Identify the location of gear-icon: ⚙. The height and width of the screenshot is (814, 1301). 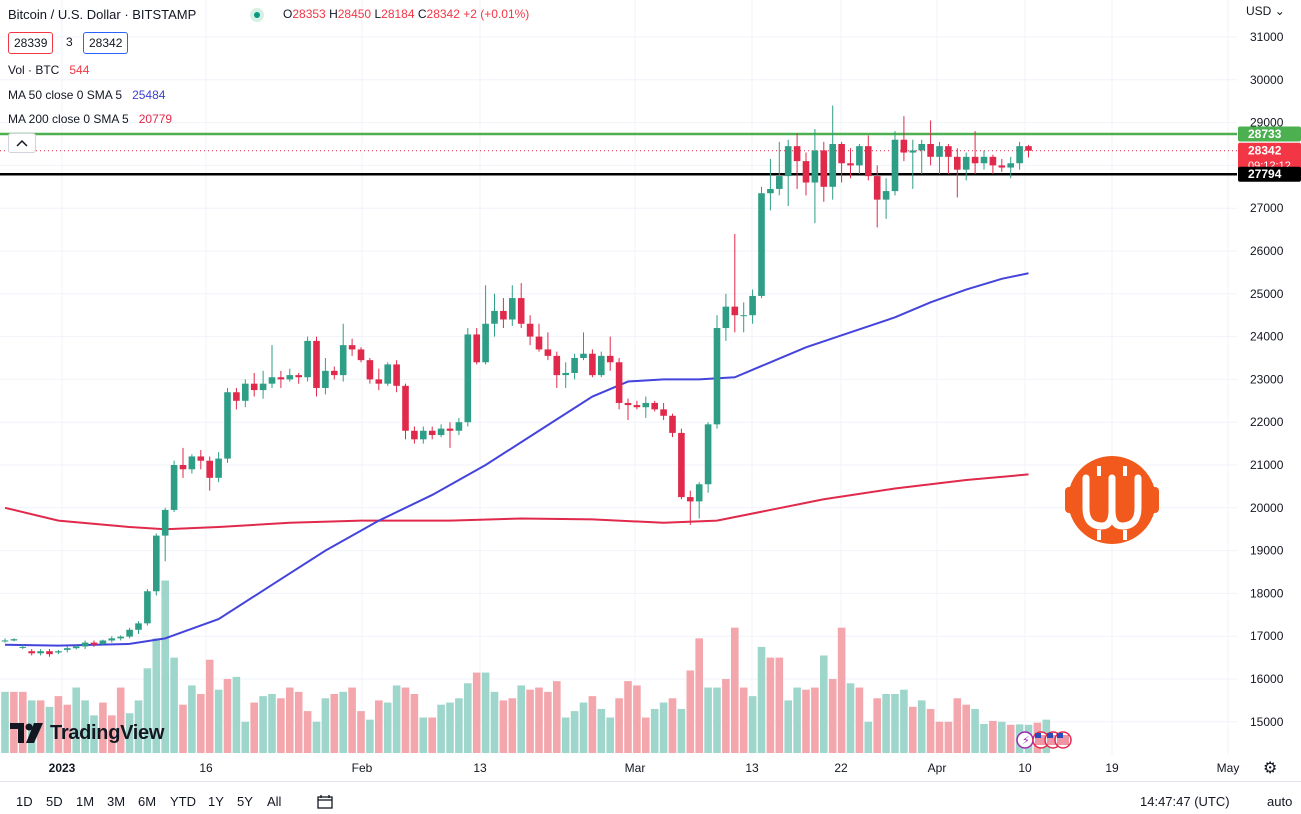
(1270, 768).